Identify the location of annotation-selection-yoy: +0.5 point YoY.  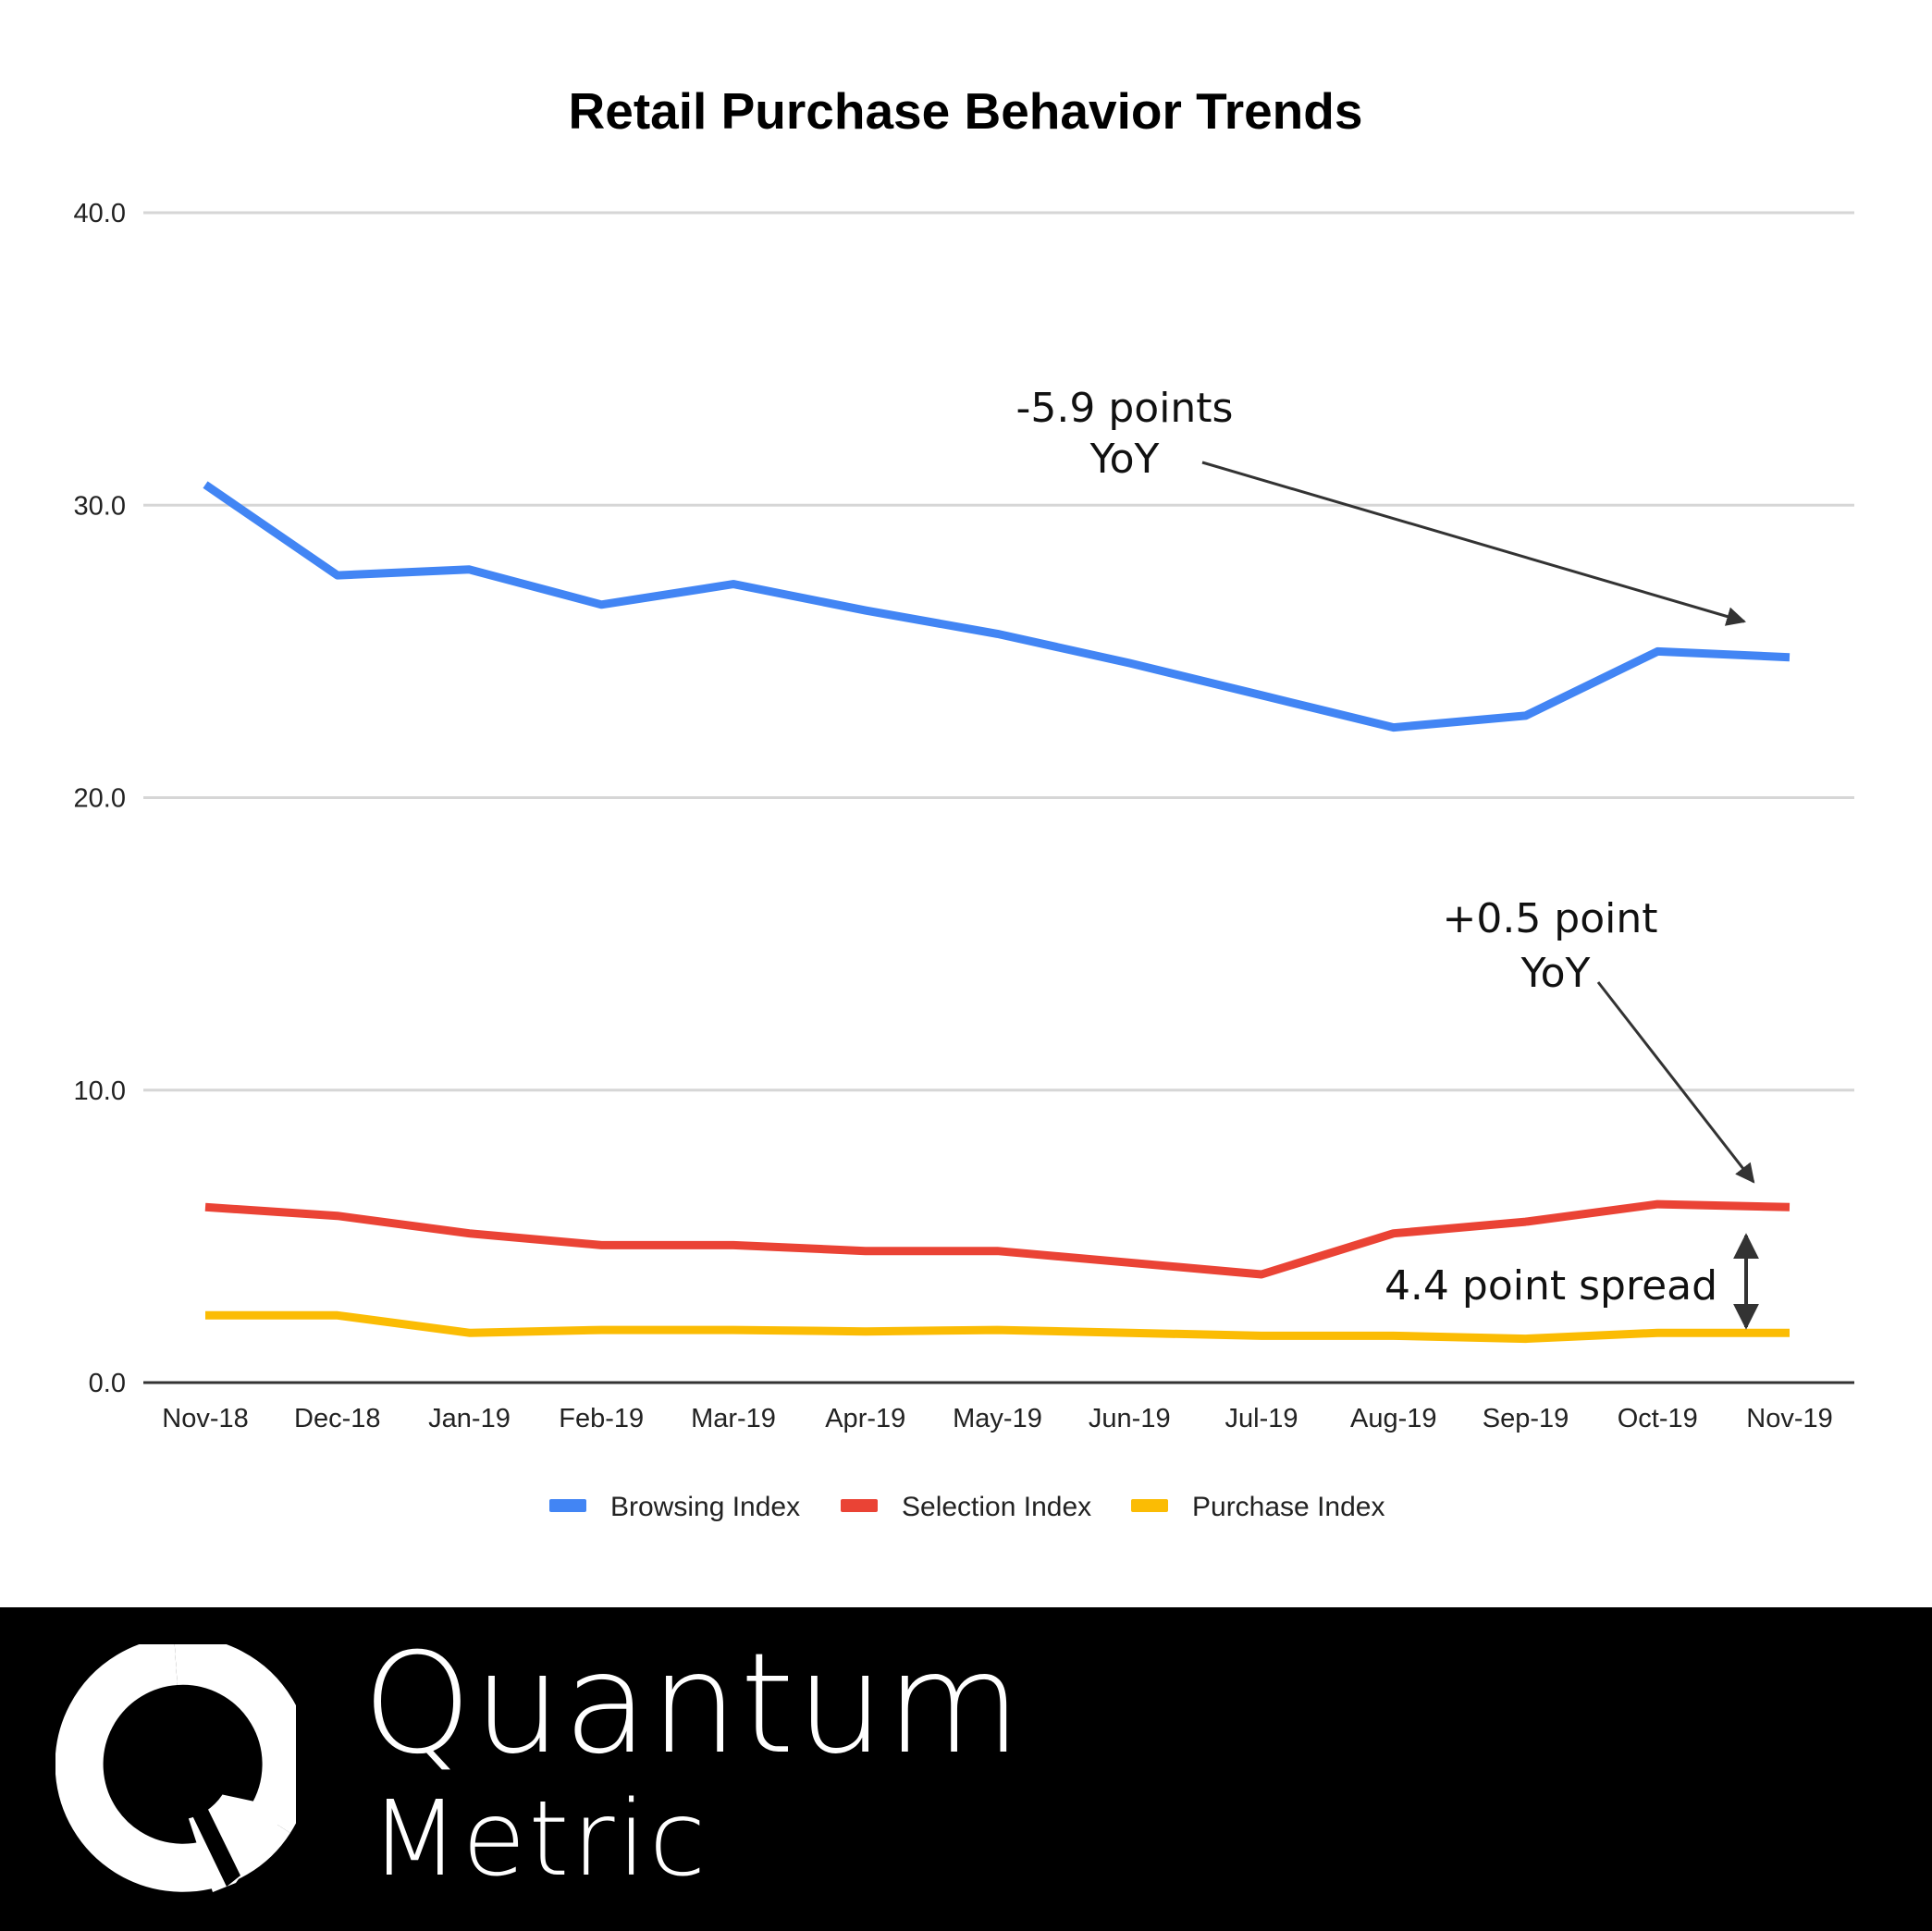
(1599, 1039).